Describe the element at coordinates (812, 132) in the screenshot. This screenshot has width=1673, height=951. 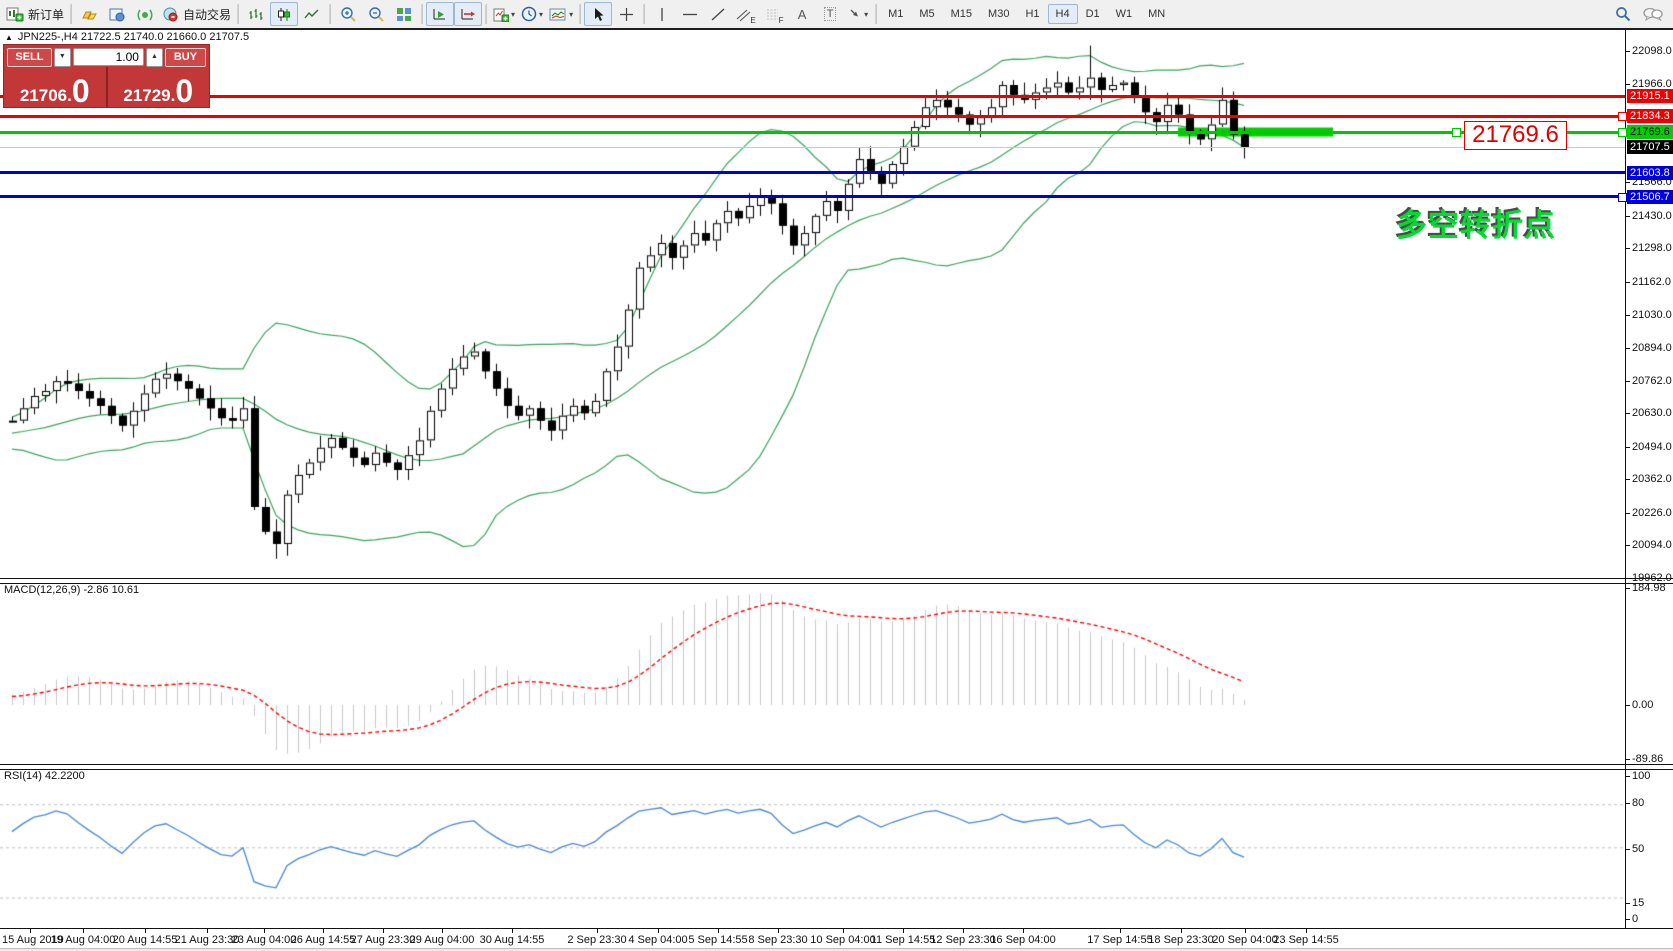
I see `horizontal-line-21769.6` at that location.